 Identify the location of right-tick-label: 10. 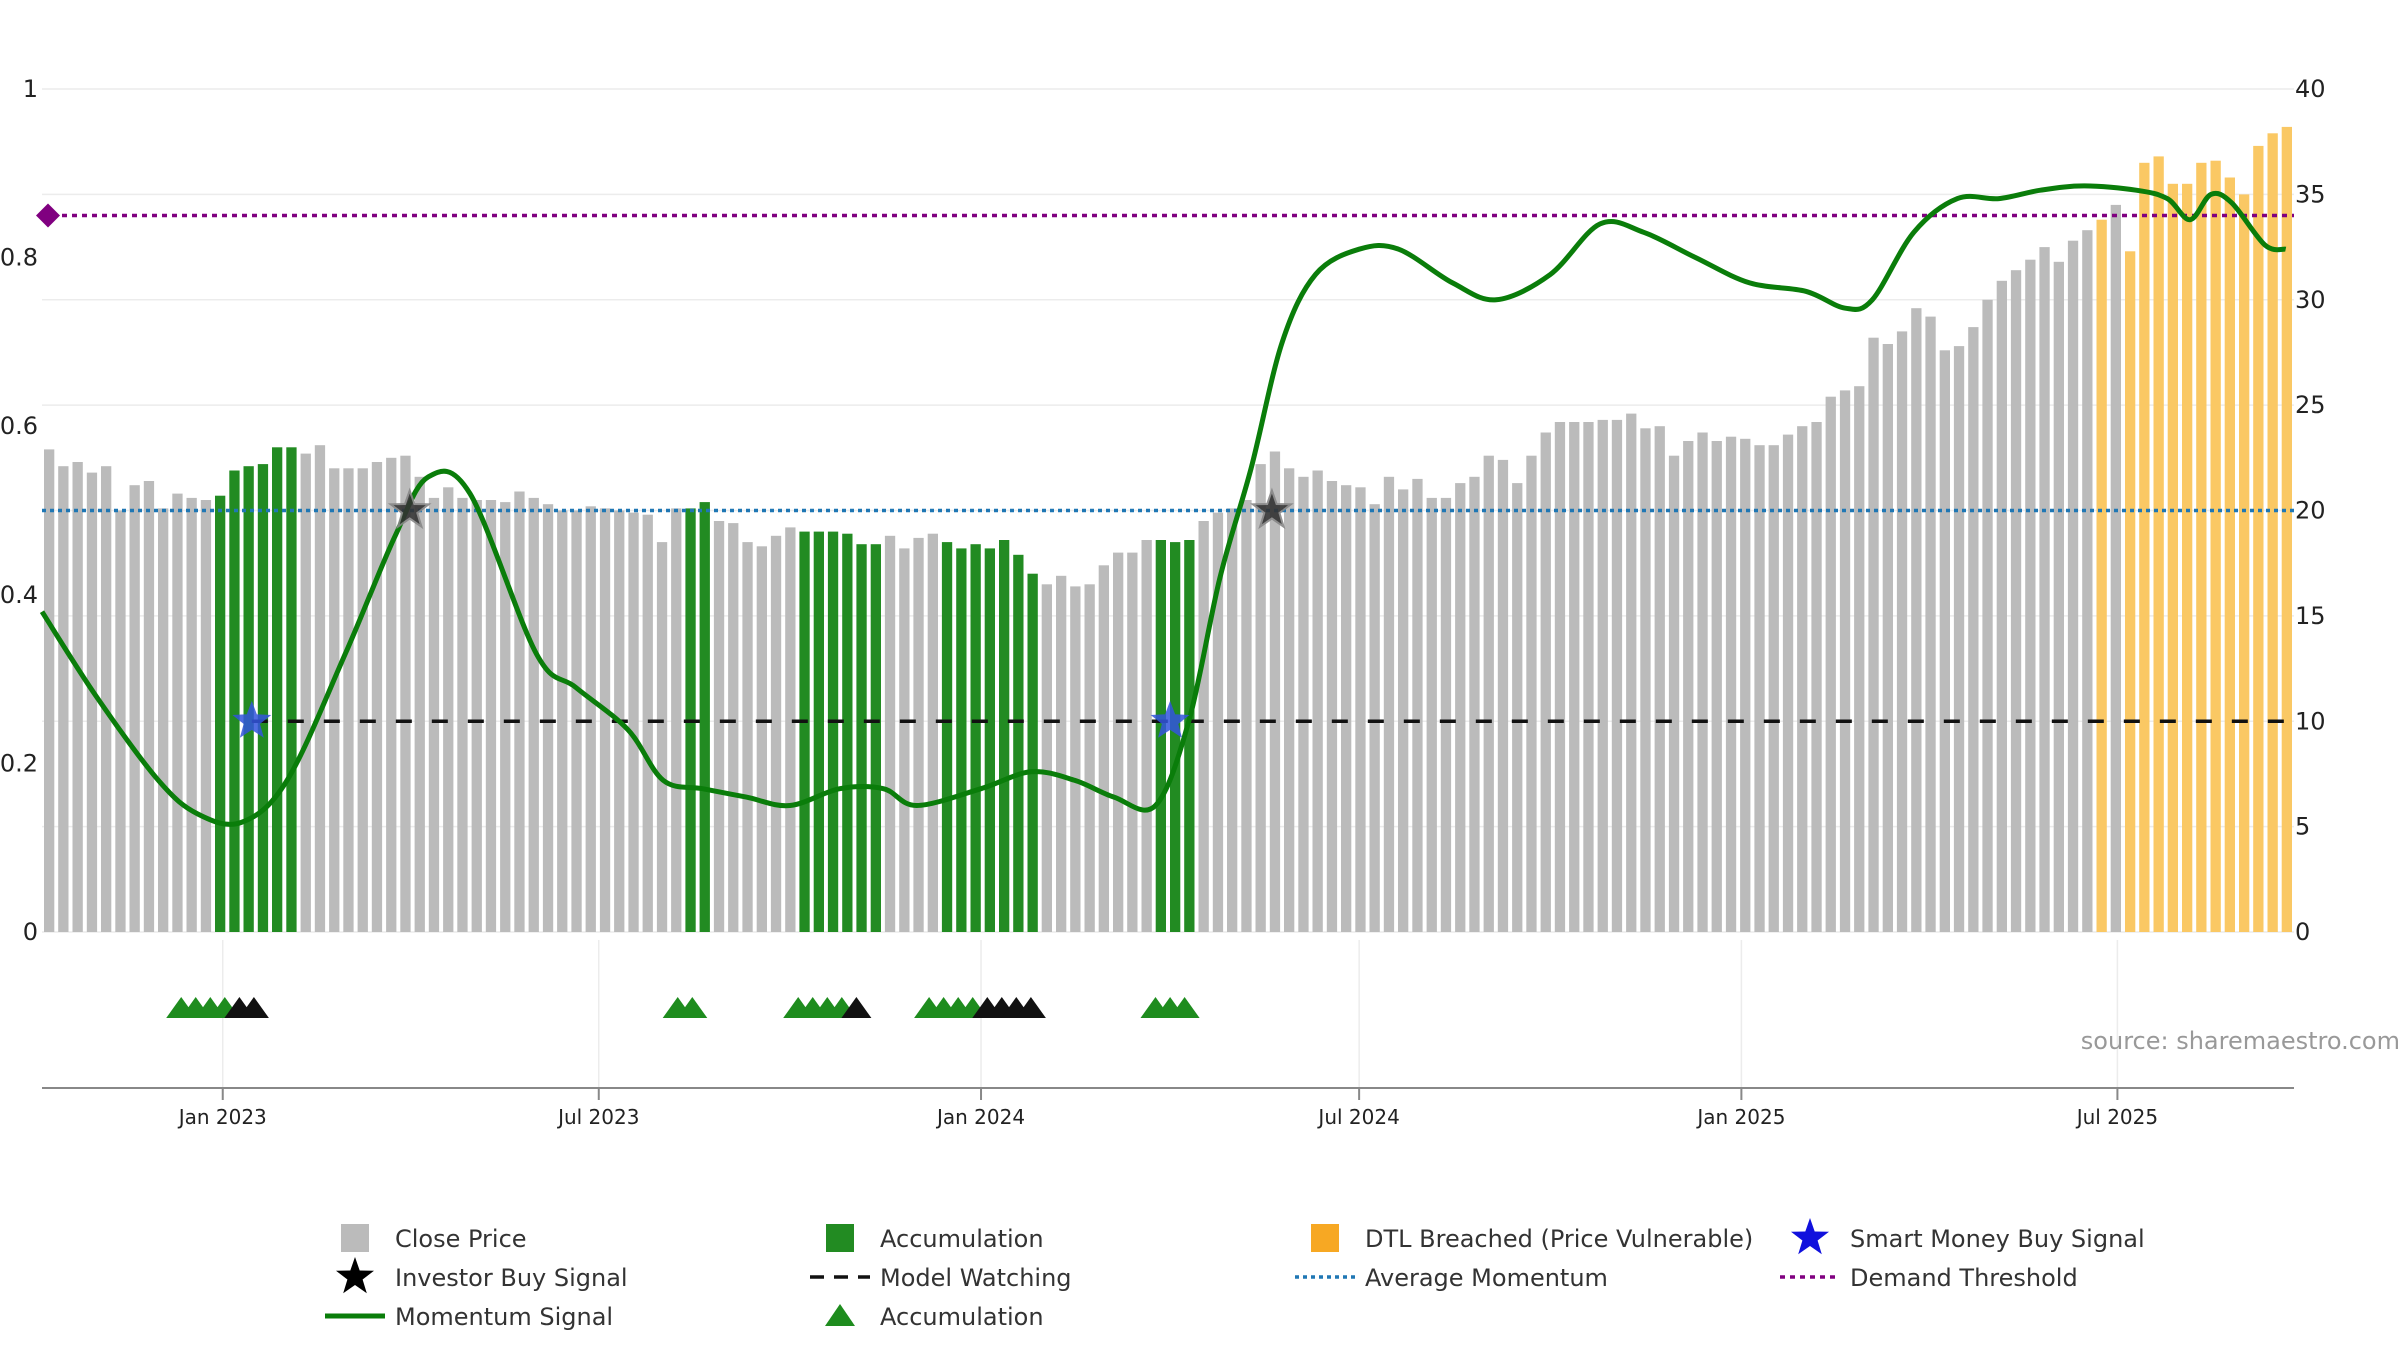
(2310, 721).